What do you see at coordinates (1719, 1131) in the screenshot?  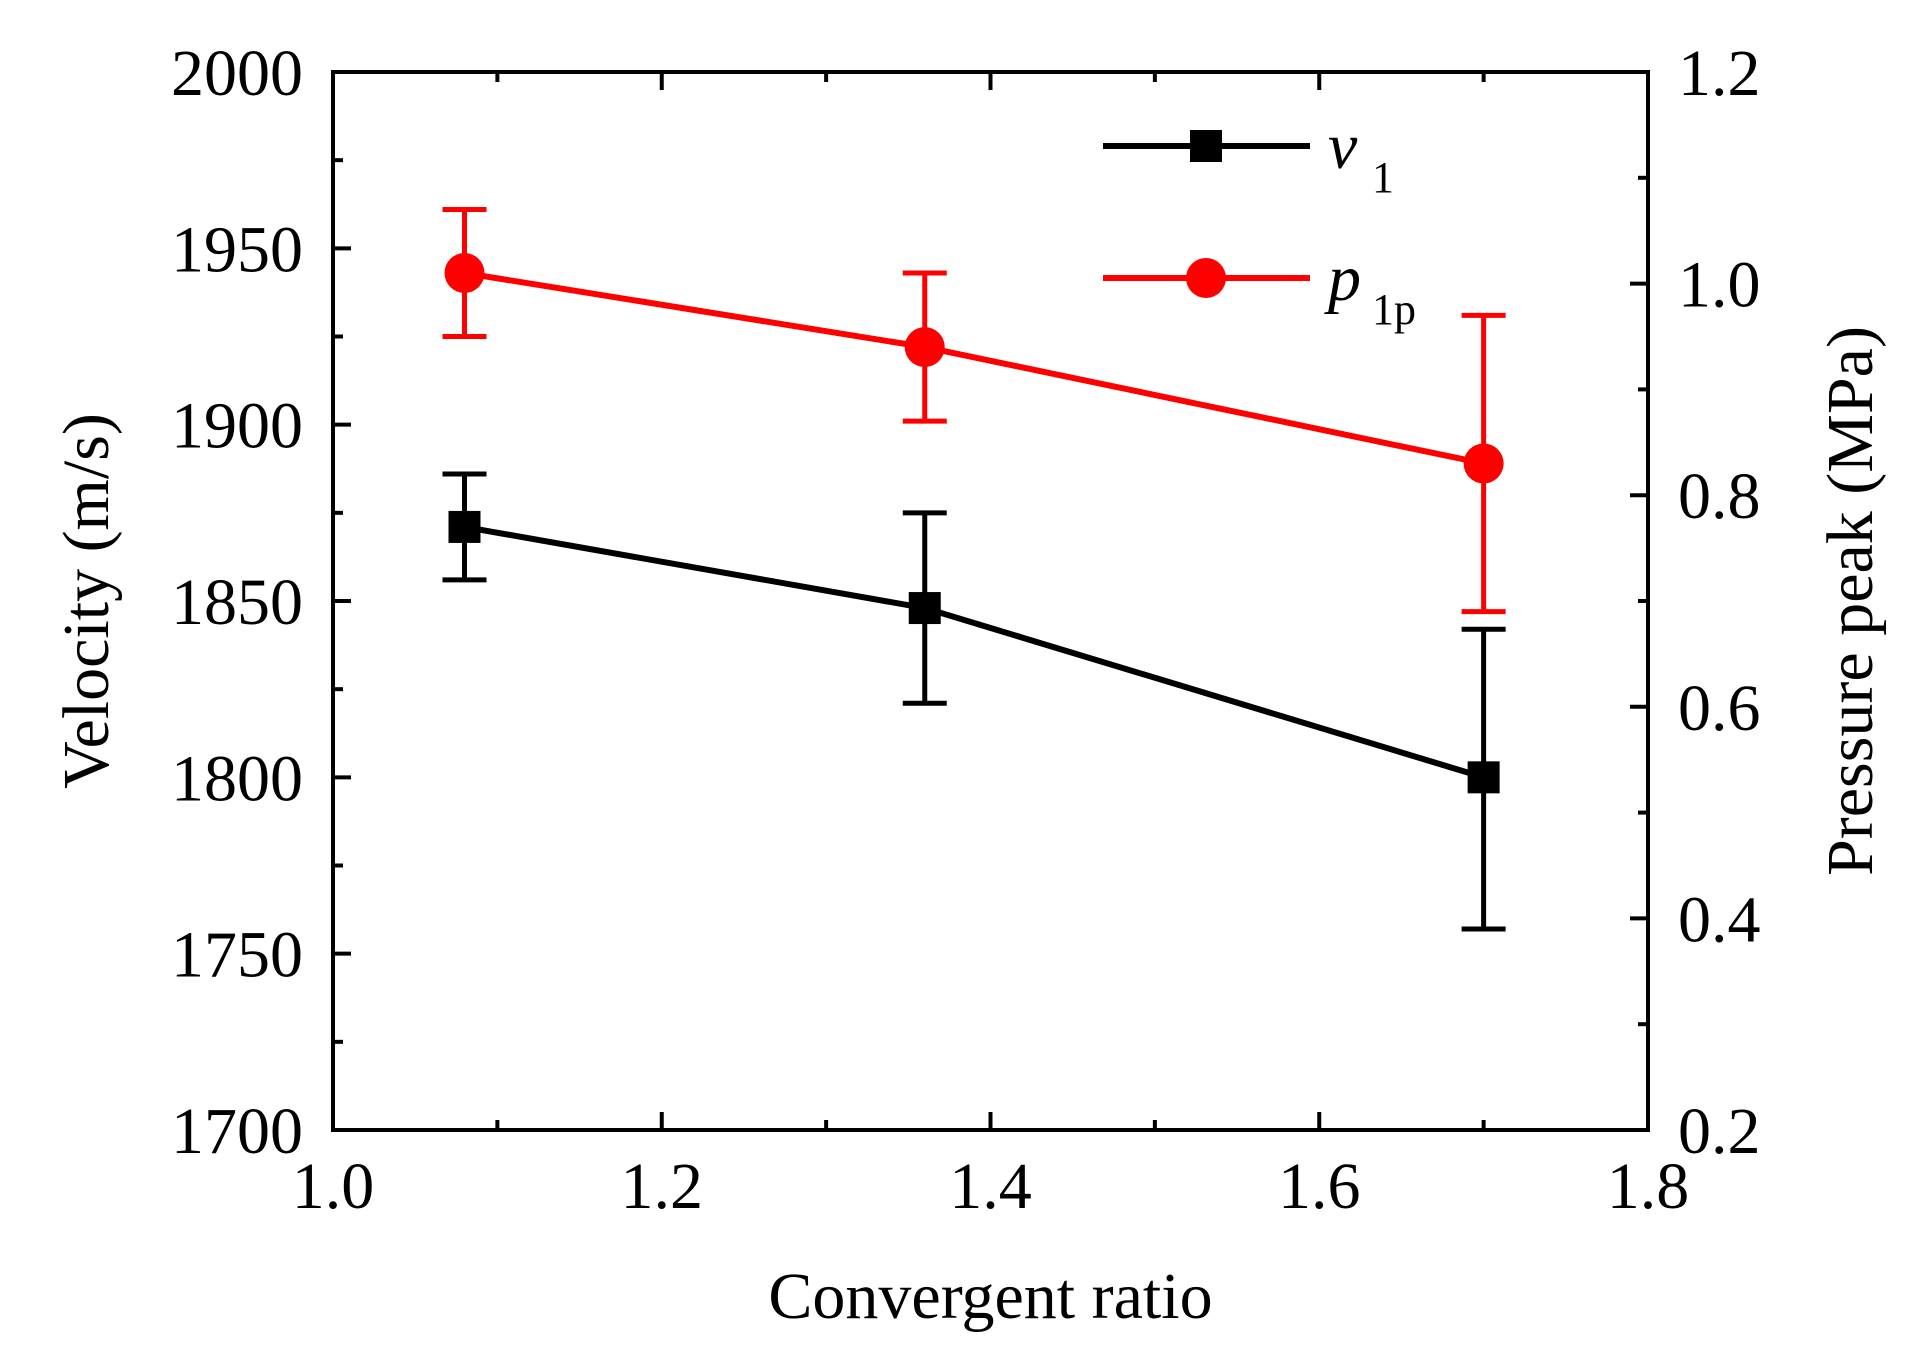 I see `y-right-tick-label: 0.2` at bounding box center [1719, 1131].